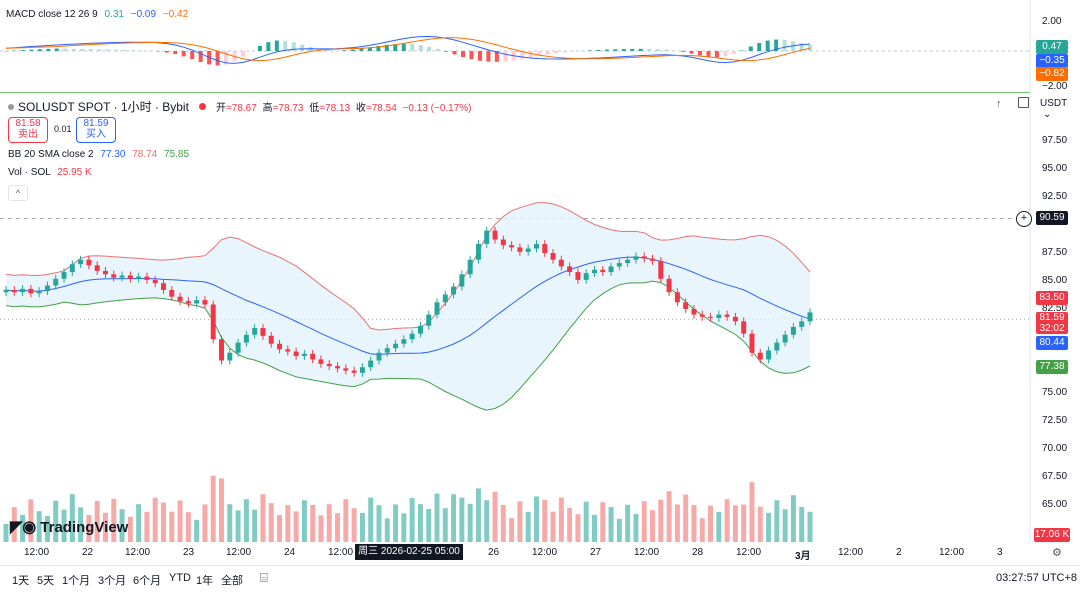 This screenshot has width=1080, height=592. What do you see at coordinates (1036, 578) in the screenshot?
I see `clock: 03:27:57 UTC+8` at bounding box center [1036, 578].